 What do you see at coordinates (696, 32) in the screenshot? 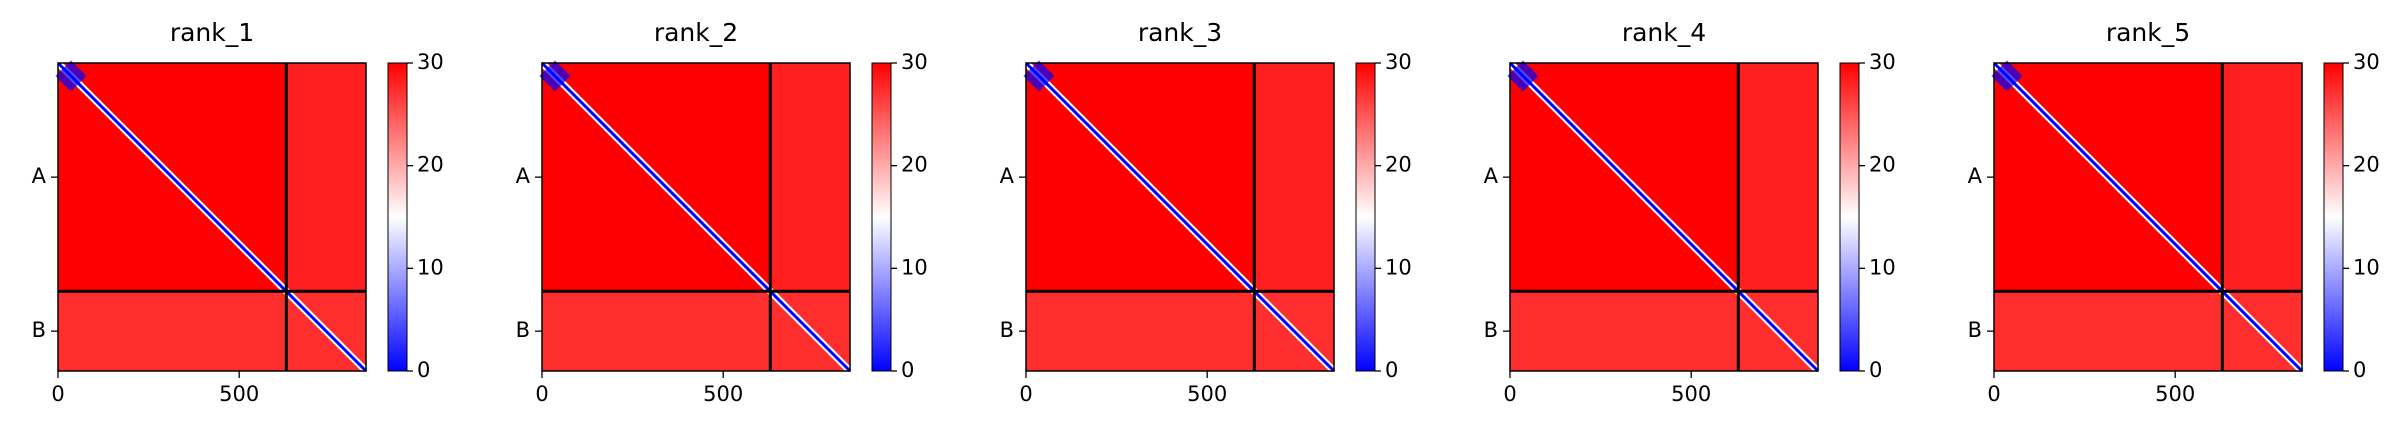
I see `panel-title: rank_2` at bounding box center [696, 32].